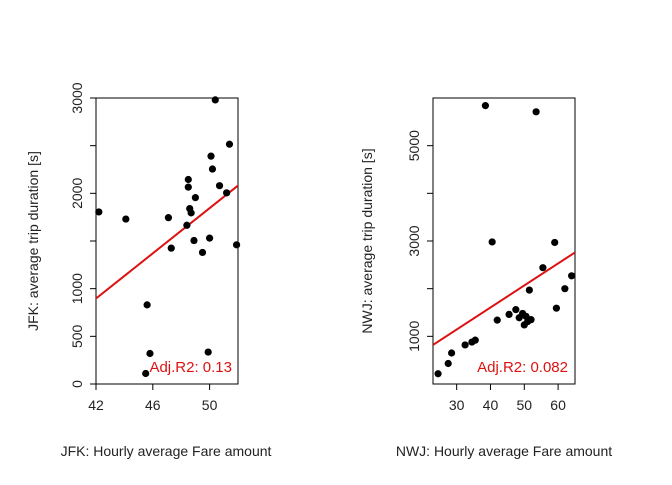 Image resolution: width=672 pixels, height=485 pixels. What do you see at coordinates (414, 145) in the screenshot?
I see `nwj-y-tick-label: 5000` at bounding box center [414, 145].